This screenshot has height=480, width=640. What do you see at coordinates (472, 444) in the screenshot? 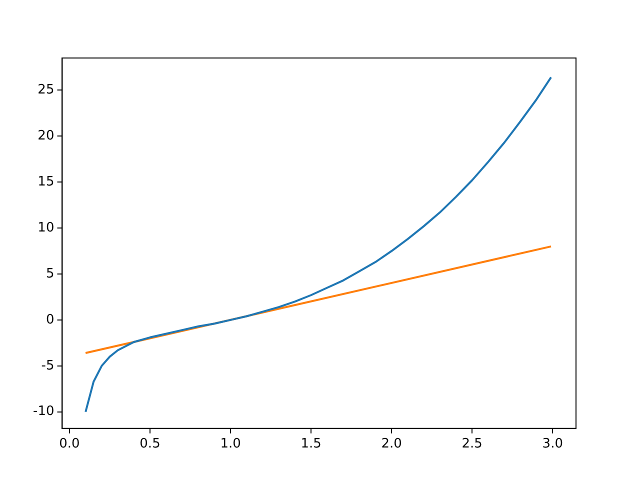
I see `x-tick-label: 2.5` at bounding box center [472, 444].